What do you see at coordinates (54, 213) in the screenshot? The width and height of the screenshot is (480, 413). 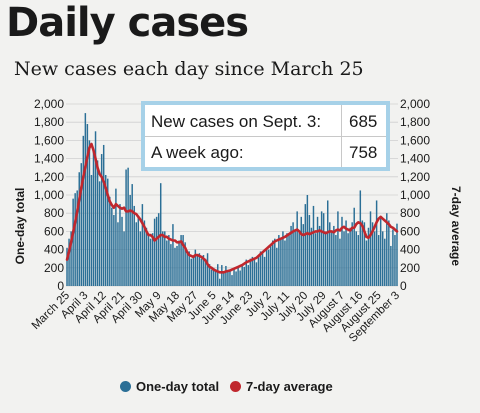 I see `y-tick-label-left: 800` at bounding box center [54, 213].